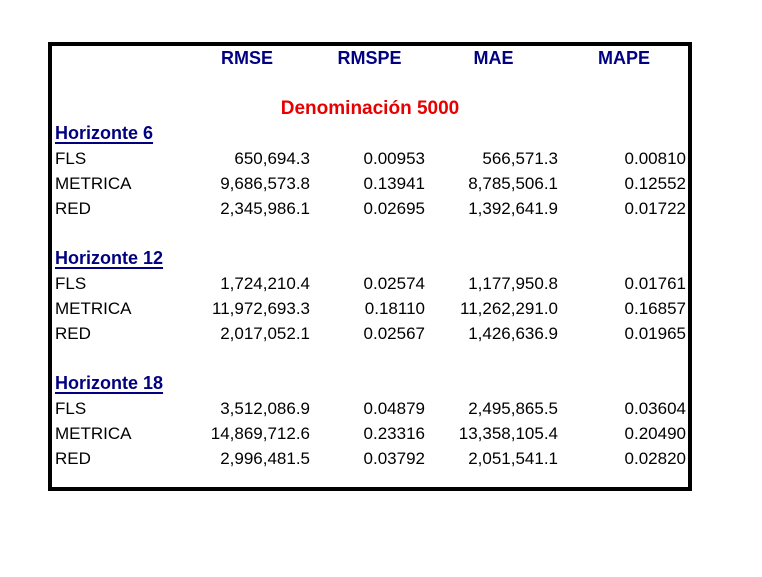 This screenshot has height=577, width=762. I want to click on rmse-value: 650,694.3, so click(272, 158).